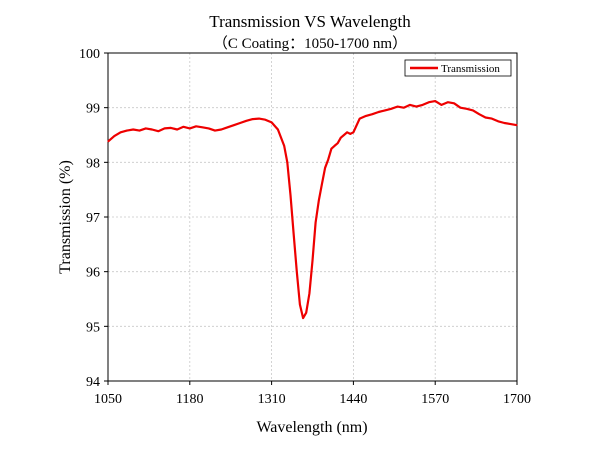 The height and width of the screenshot is (459, 600). Describe the element at coordinates (470, 69) in the screenshot. I see `legend-label: Transmission` at that location.